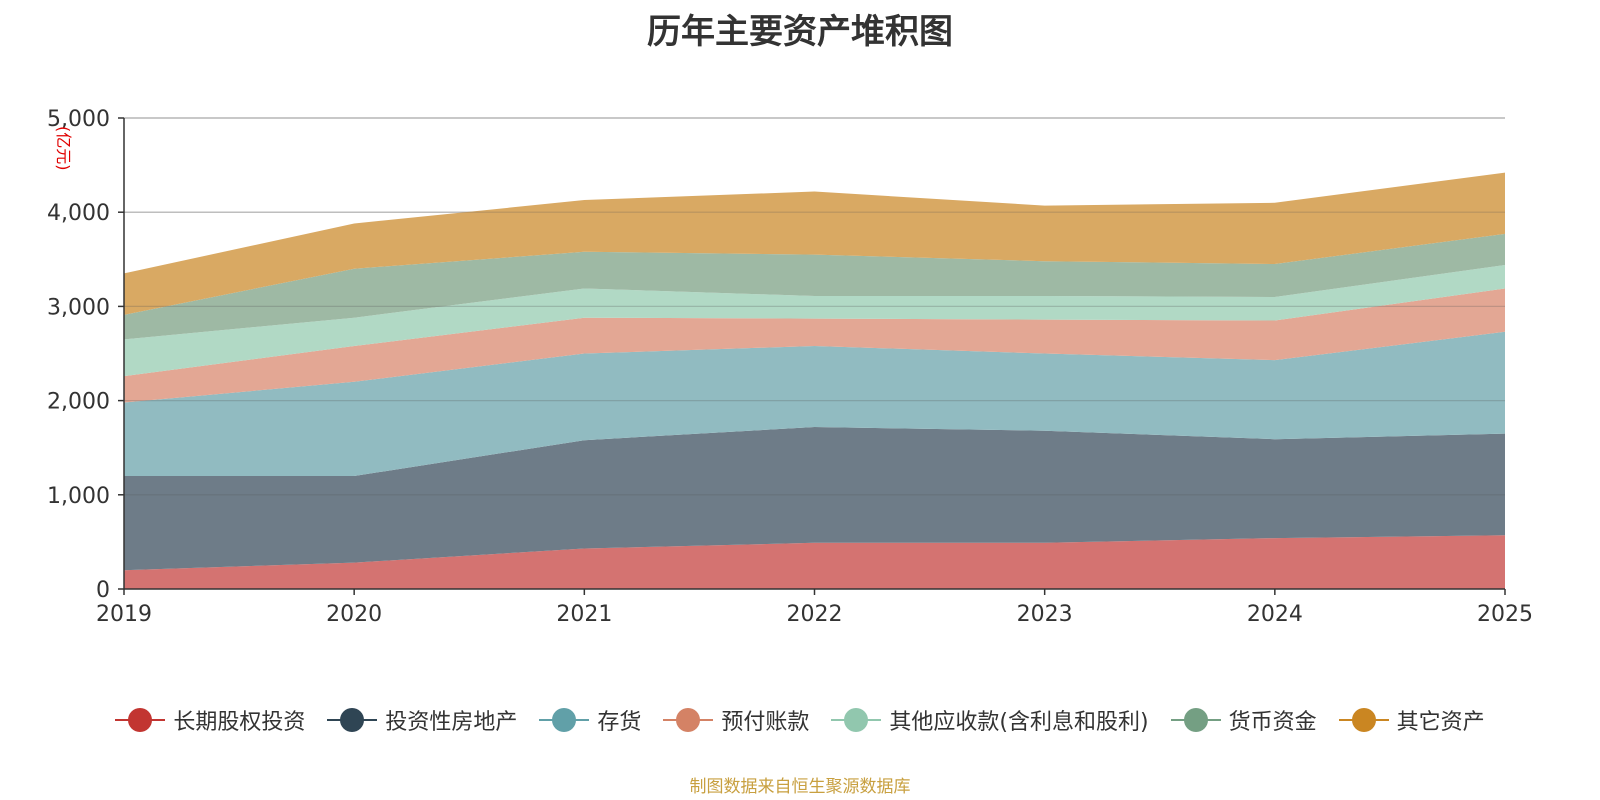 The width and height of the screenshot is (1600, 800). What do you see at coordinates (1505, 614) in the screenshot?
I see `x-tick-label: 2025` at bounding box center [1505, 614].